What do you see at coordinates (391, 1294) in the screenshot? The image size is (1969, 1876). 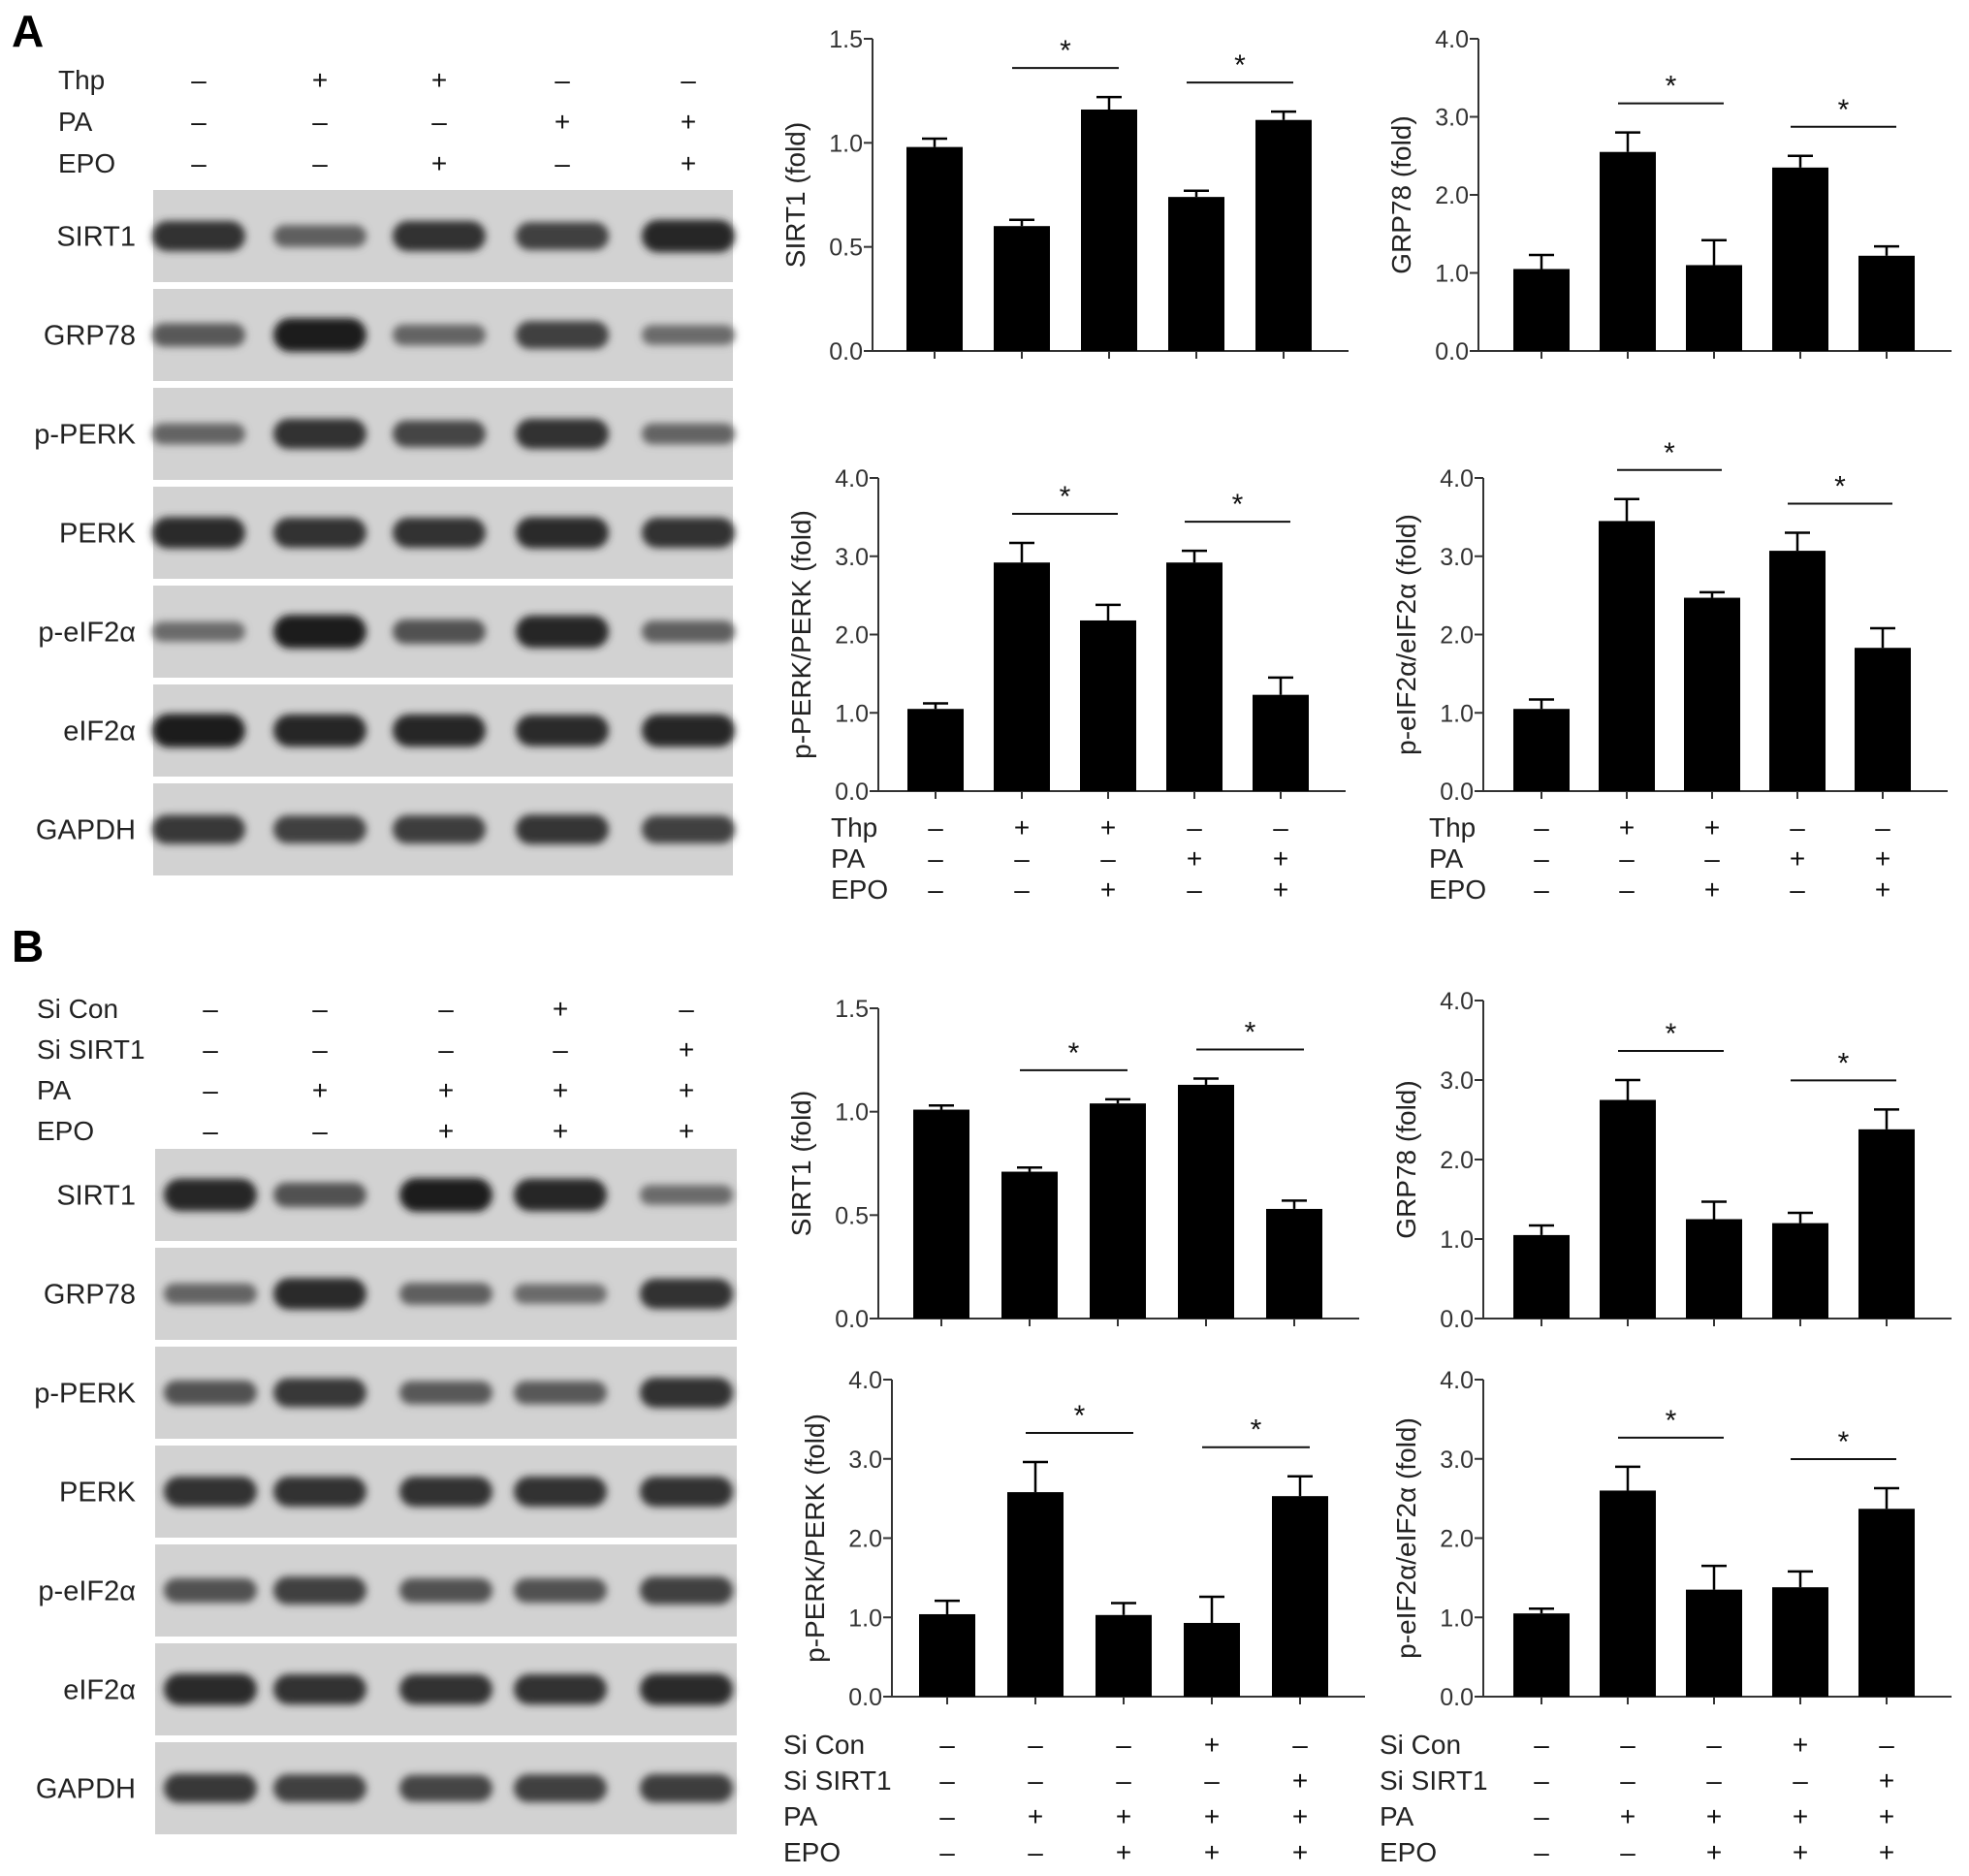 I see `blot-strip: GRP78` at bounding box center [391, 1294].